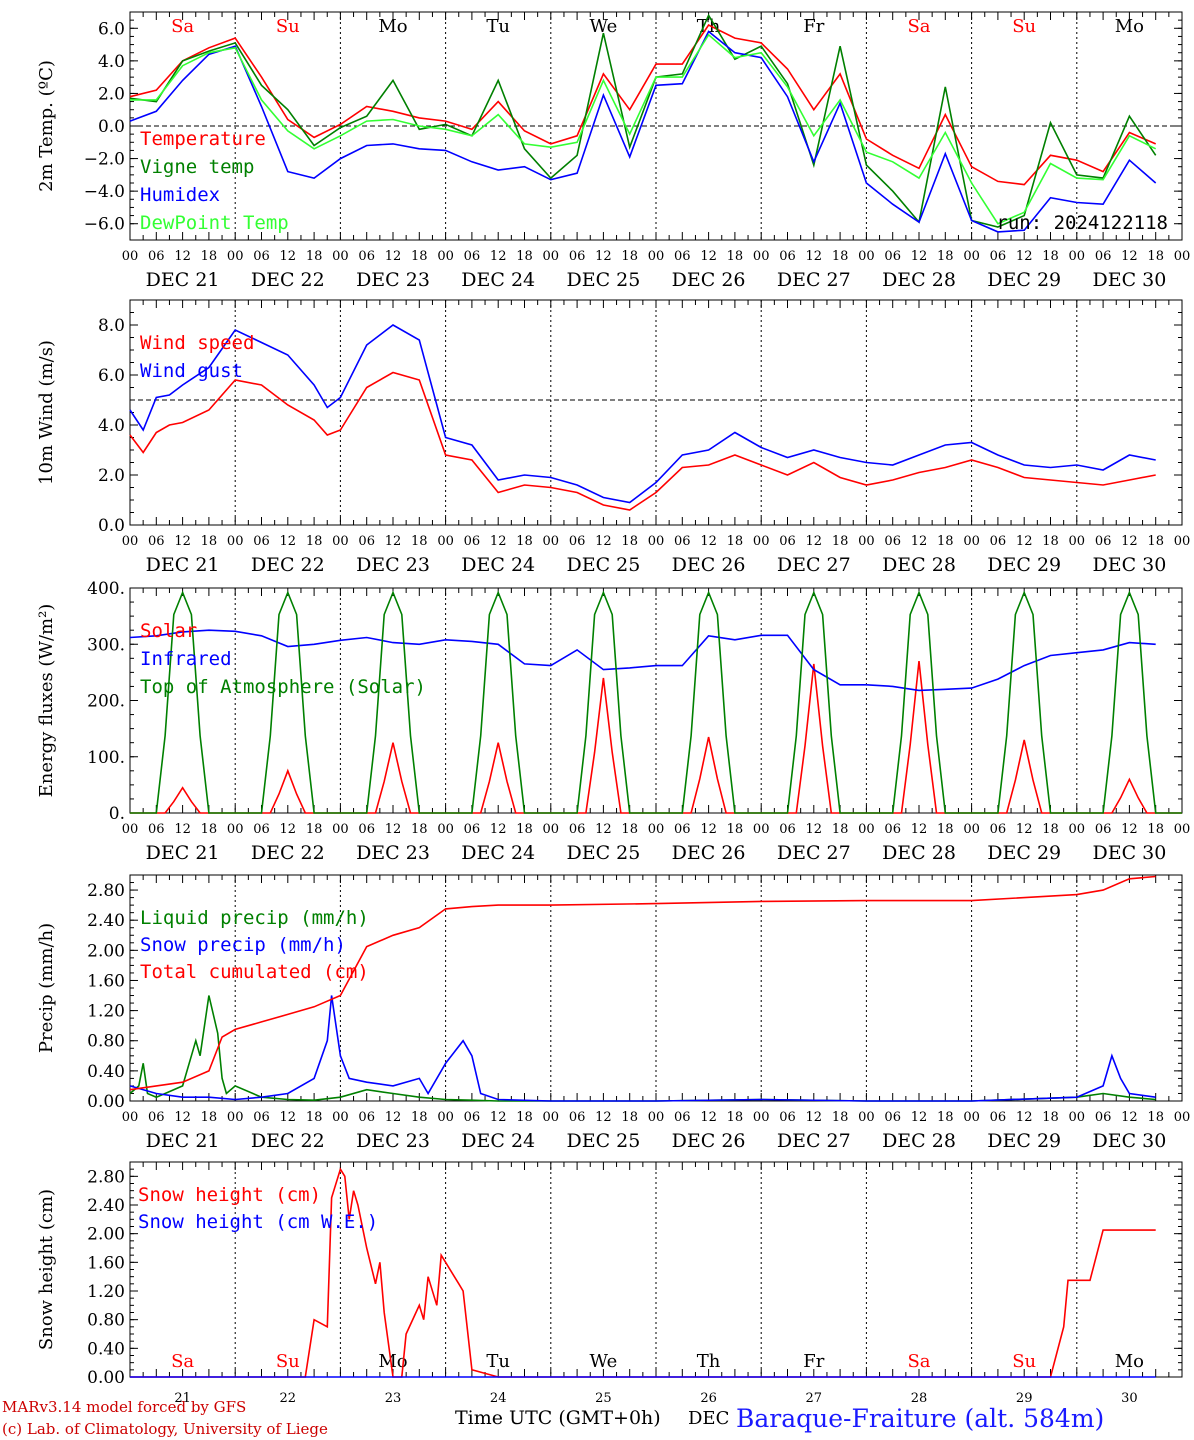 Image resolution: width=1194 pixels, height=1440 pixels. What do you see at coordinates (106, 1378) in the screenshot?
I see `y-tick-label: 0.00` at bounding box center [106, 1378].